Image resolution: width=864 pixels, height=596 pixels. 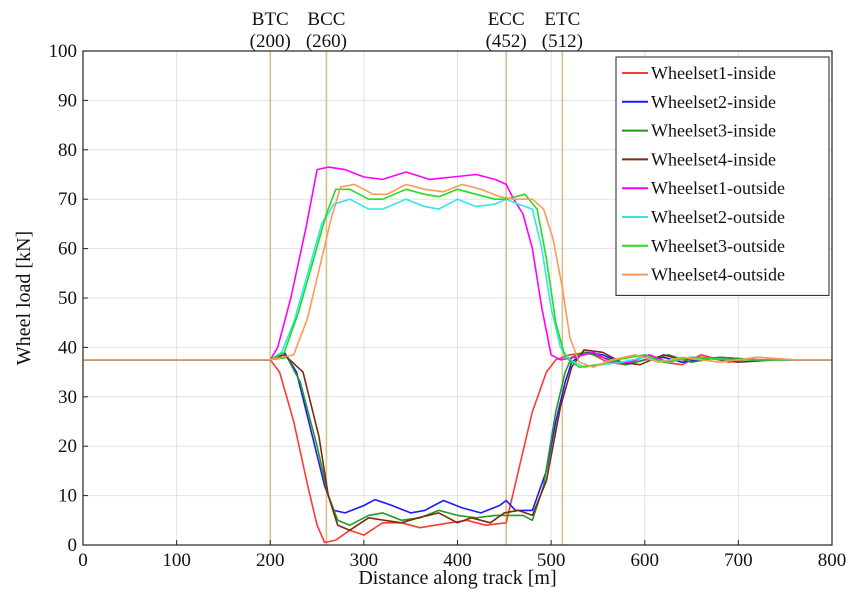 What do you see at coordinates (506, 19) in the screenshot?
I see `marker-name: ECC` at bounding box center [506, 19].